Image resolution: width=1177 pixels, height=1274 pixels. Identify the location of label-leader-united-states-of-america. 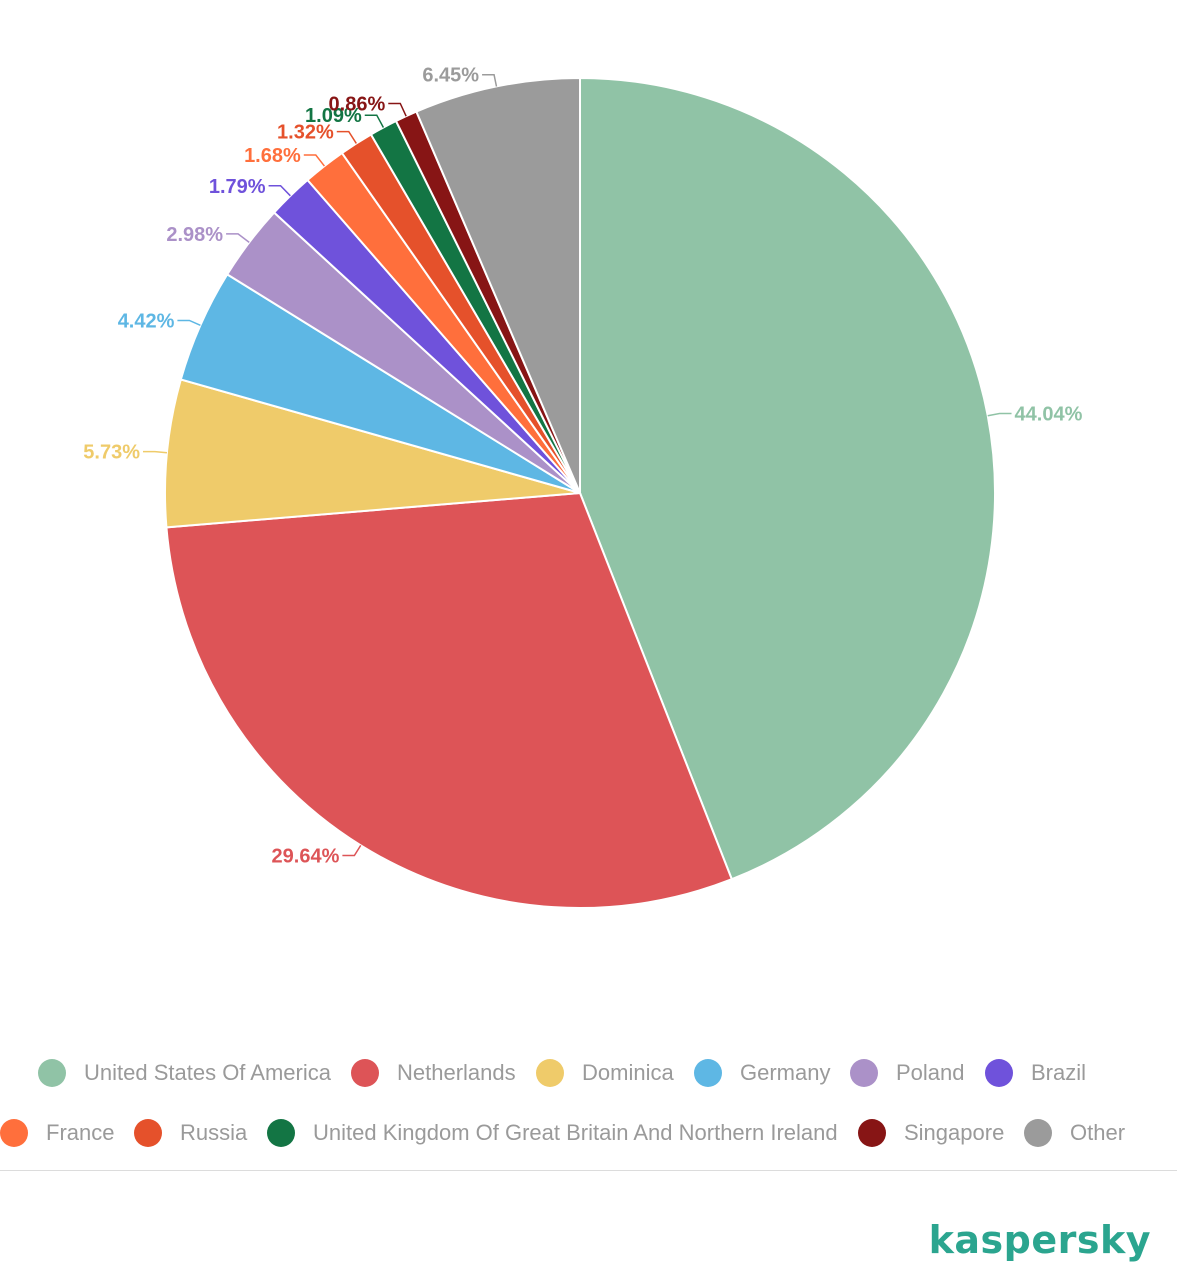
(999, 414).